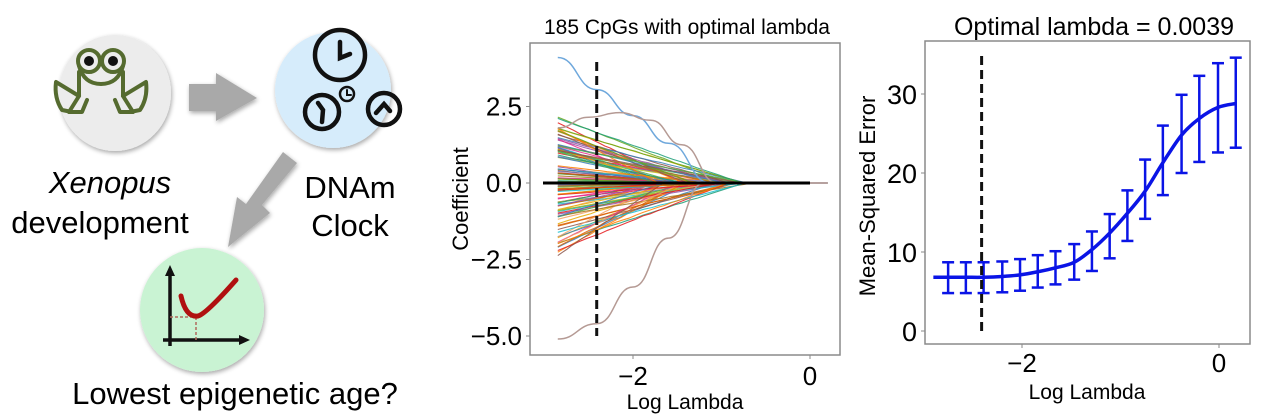  Describe the element at coordinates (352, 79) in the screenshot. I see `clocks-icon` at that location.